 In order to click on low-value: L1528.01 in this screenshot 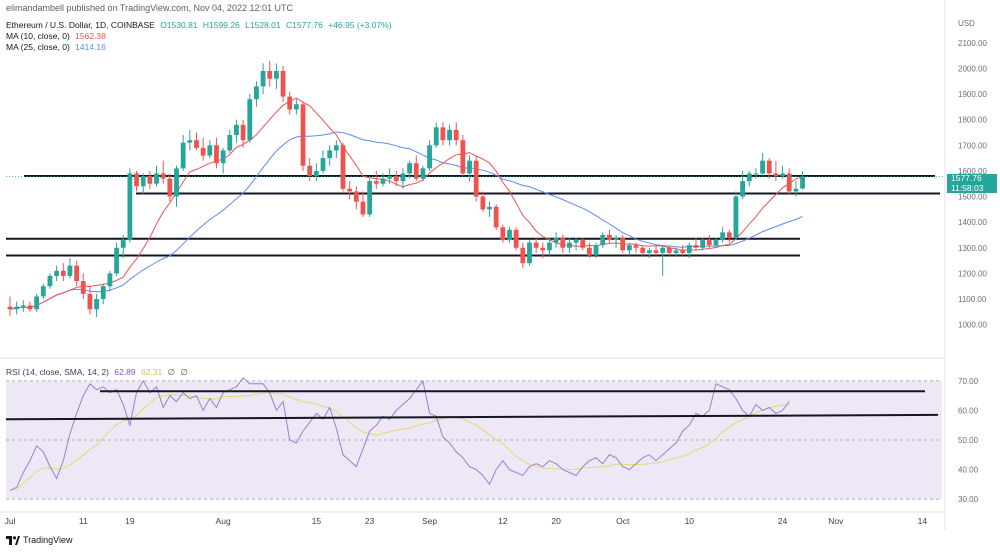, I will do `click(263, 25)`.